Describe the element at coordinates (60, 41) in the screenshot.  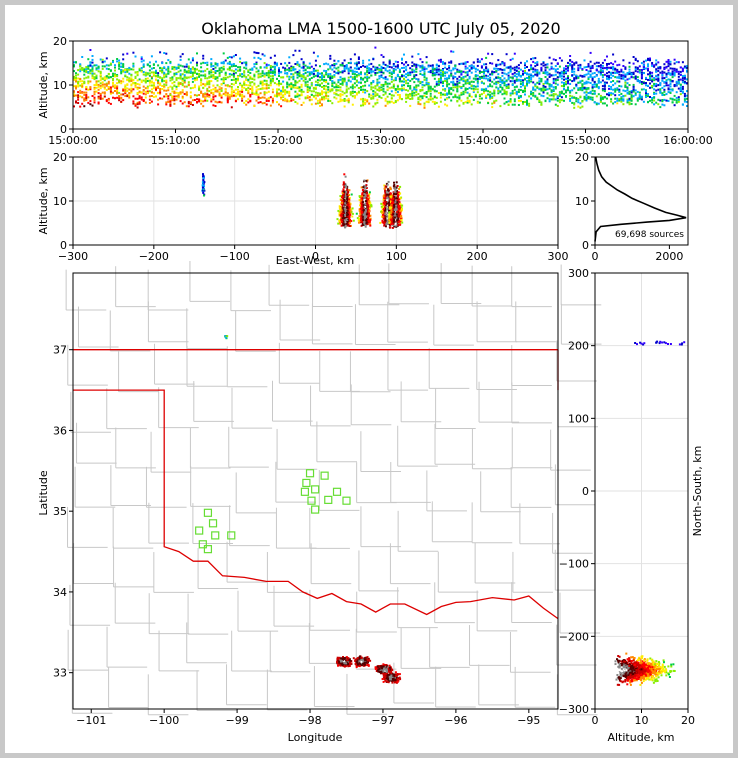
I see `time-height-ytick-label: 20` at that location.